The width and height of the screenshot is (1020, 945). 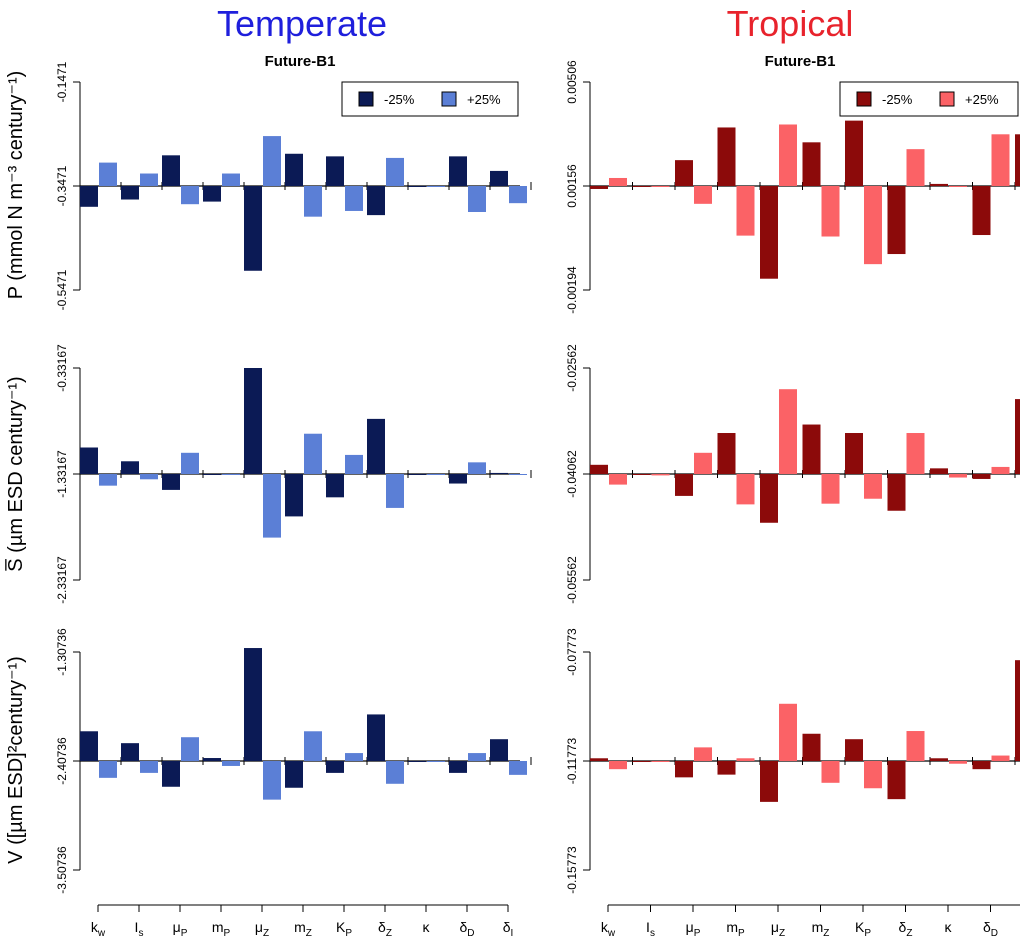 What do you see at coordinates (449, 99) in the screenshot?
I see `legend-swatch-plus25` at bounding box center [449, 99].